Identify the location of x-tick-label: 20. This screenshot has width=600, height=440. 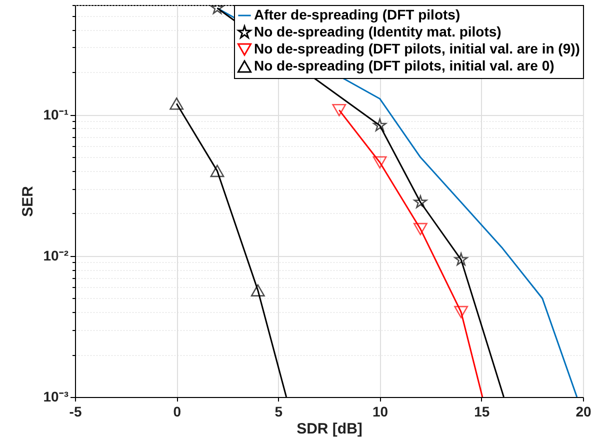
(584, 412).